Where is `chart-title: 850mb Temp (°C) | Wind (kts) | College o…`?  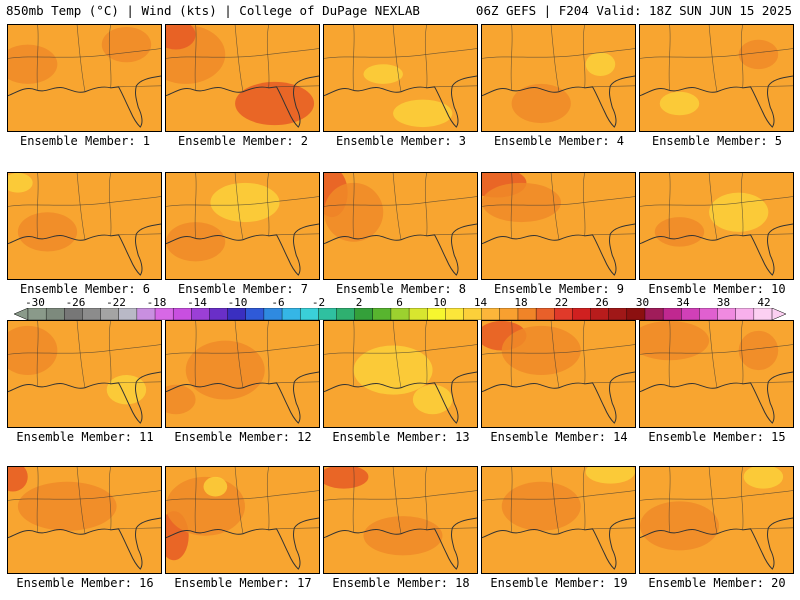 chart-title: 850mb Temp (°C) | Wind (kts) | College o… is located at coordinates (213, 10).